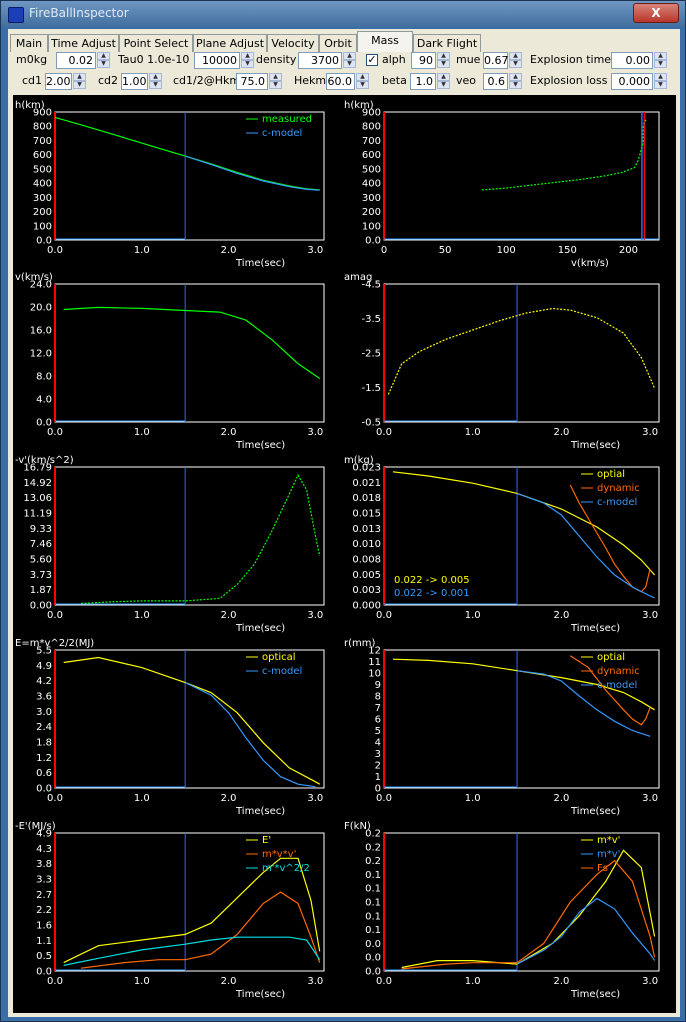 The height and width of the screenshot is (1022, 686). What do you see at coordinates (366, 514) in the screenshot?
I see `y-tick-label: 0.015` at bounding box center [366, 514].